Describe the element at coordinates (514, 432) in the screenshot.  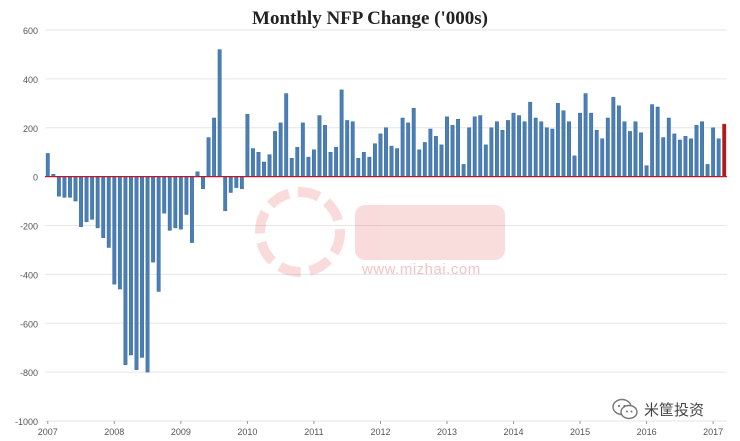
I see `x-tick-label: 2014` at that location.